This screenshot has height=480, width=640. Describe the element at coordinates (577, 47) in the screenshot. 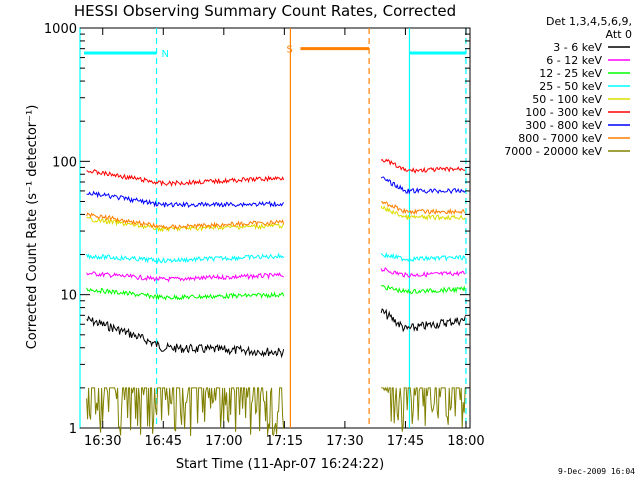

I see `legend-label-0: 3 - 6 keV` at that location.